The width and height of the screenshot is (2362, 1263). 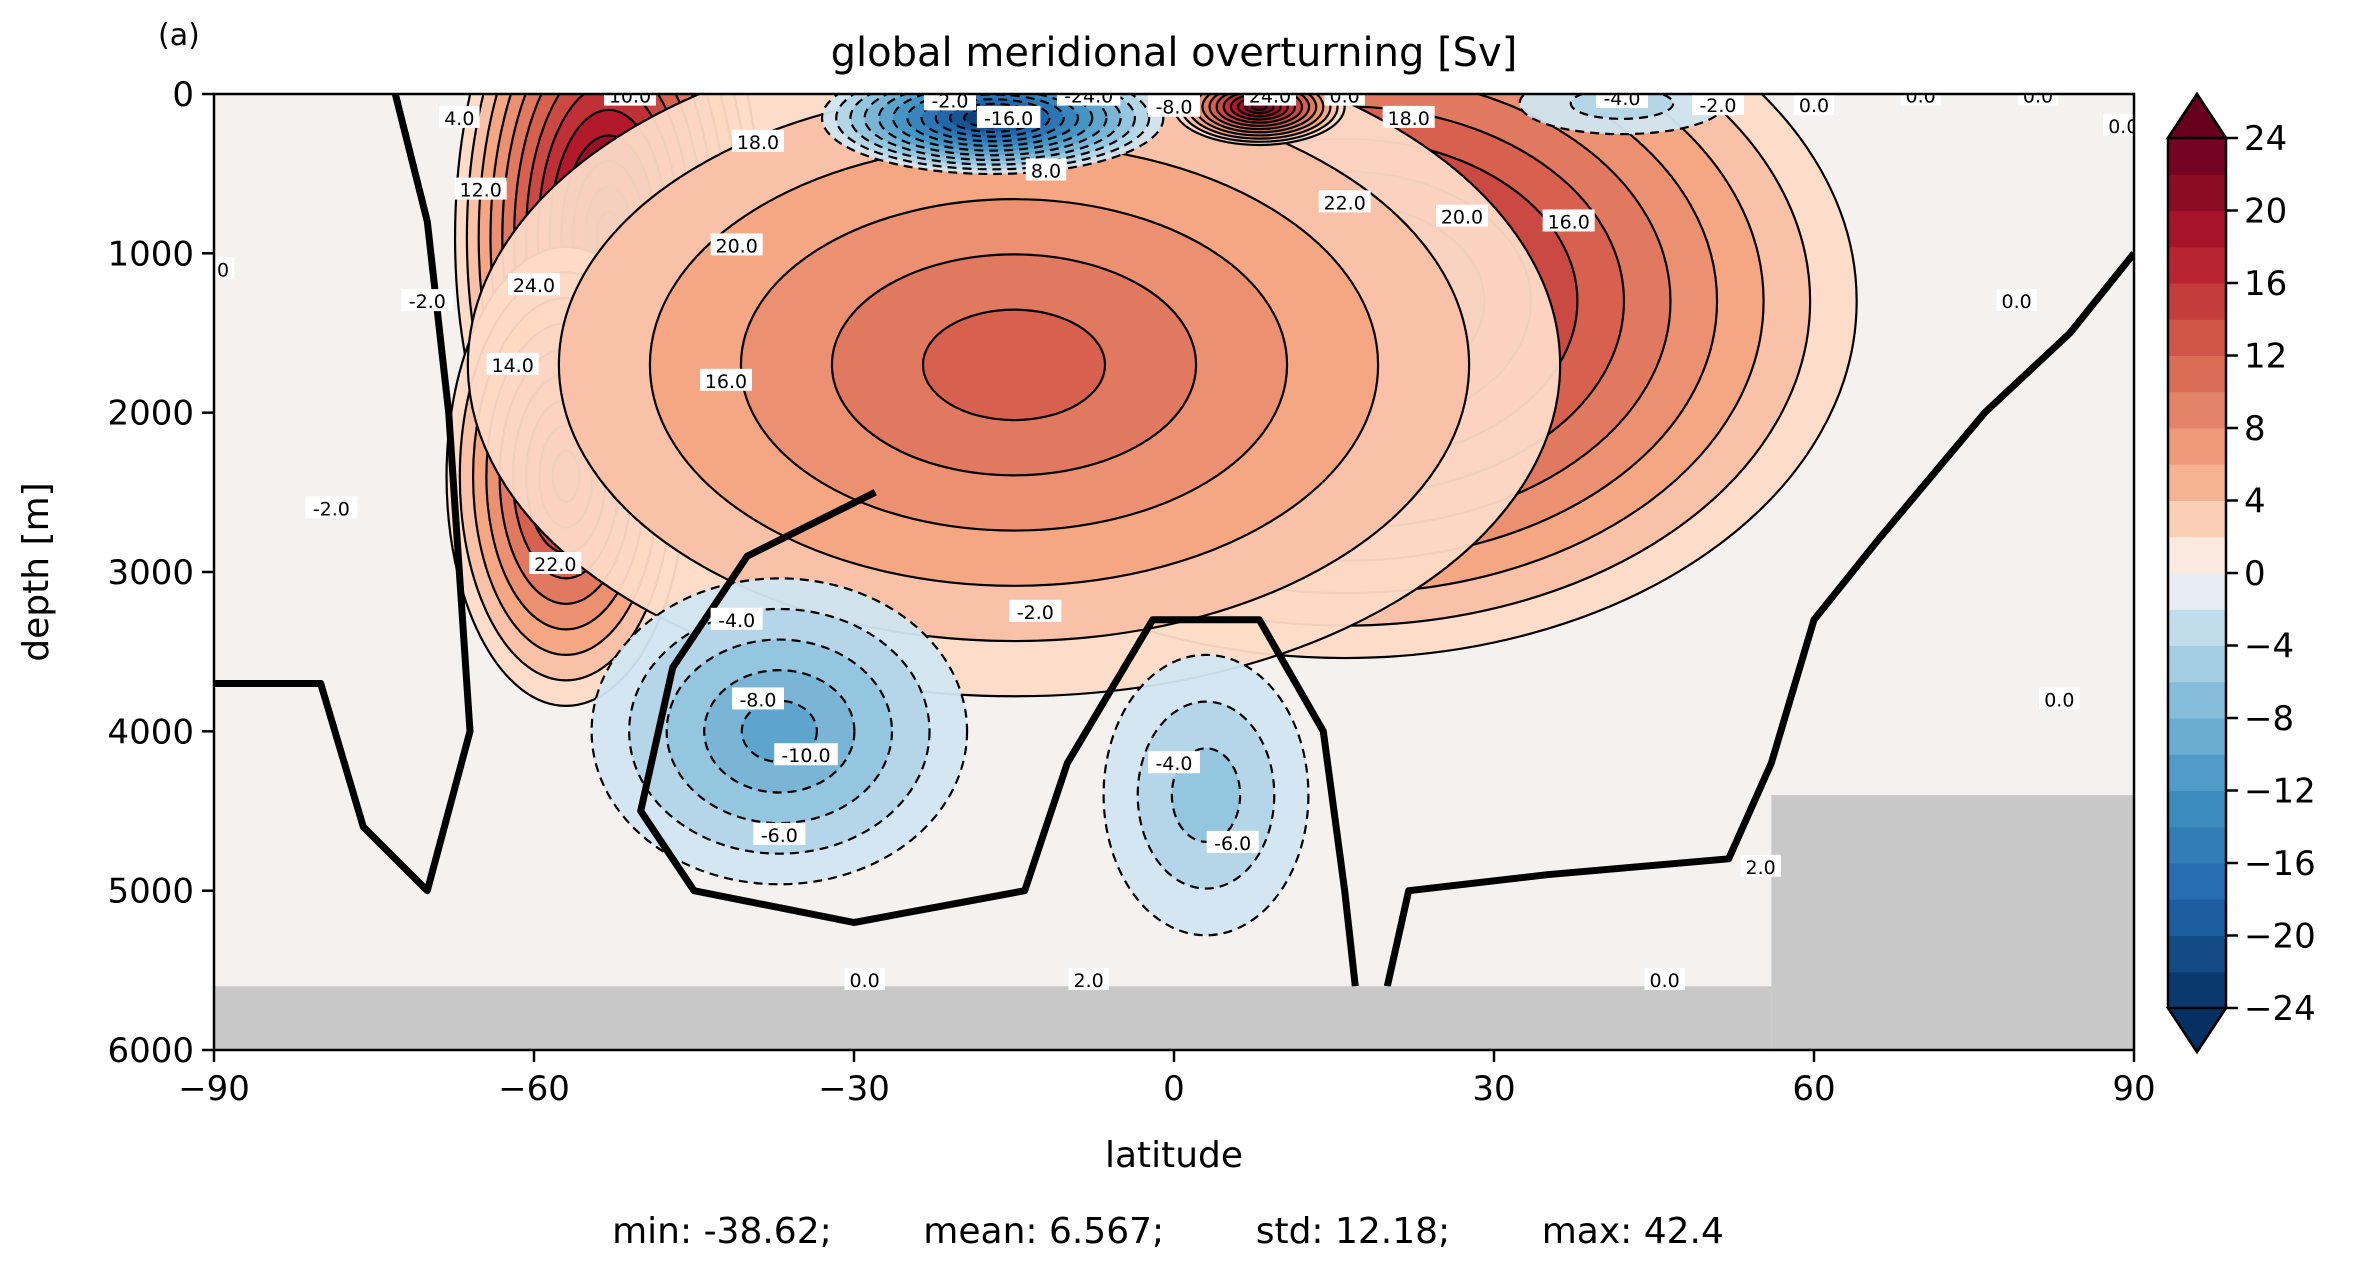 I want to click on svg-text: -16.0, so click(x=1008, y=119).